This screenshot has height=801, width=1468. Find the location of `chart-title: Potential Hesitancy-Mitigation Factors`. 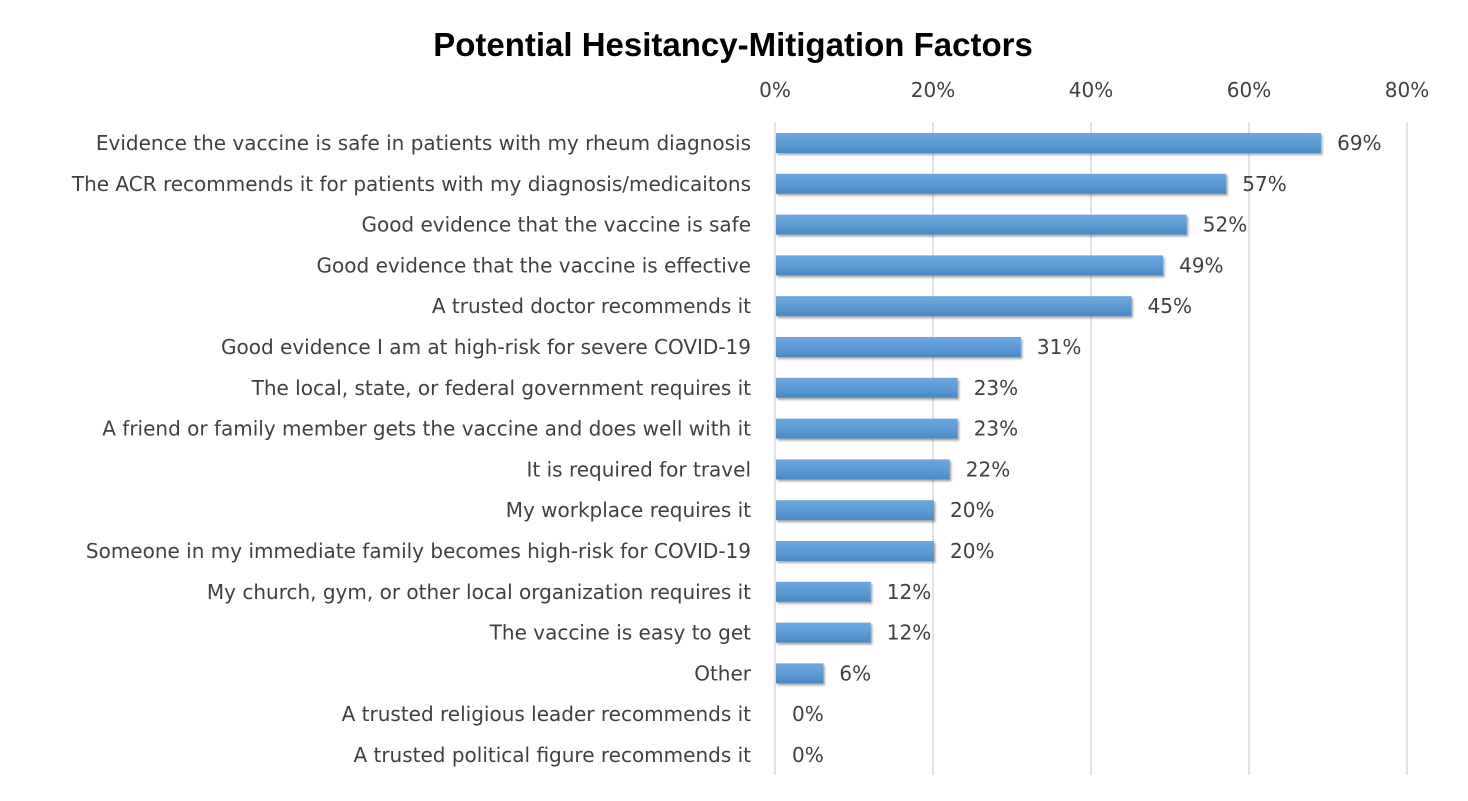

chart-title: Potential Hesitancy-Mitigation Factors is located at coordinates (733, 44).